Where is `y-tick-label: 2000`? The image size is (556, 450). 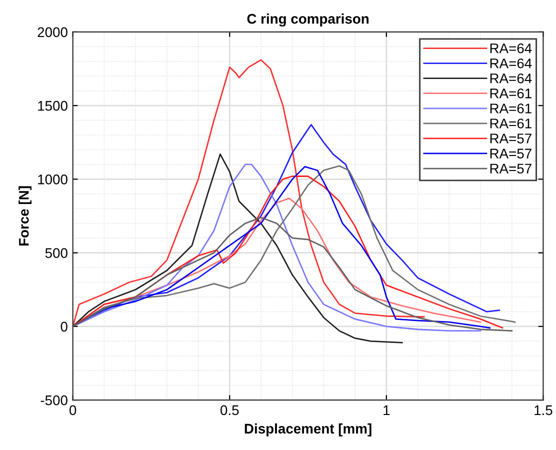
y-tick-label: 2000 is located at coordinates (53, 32).